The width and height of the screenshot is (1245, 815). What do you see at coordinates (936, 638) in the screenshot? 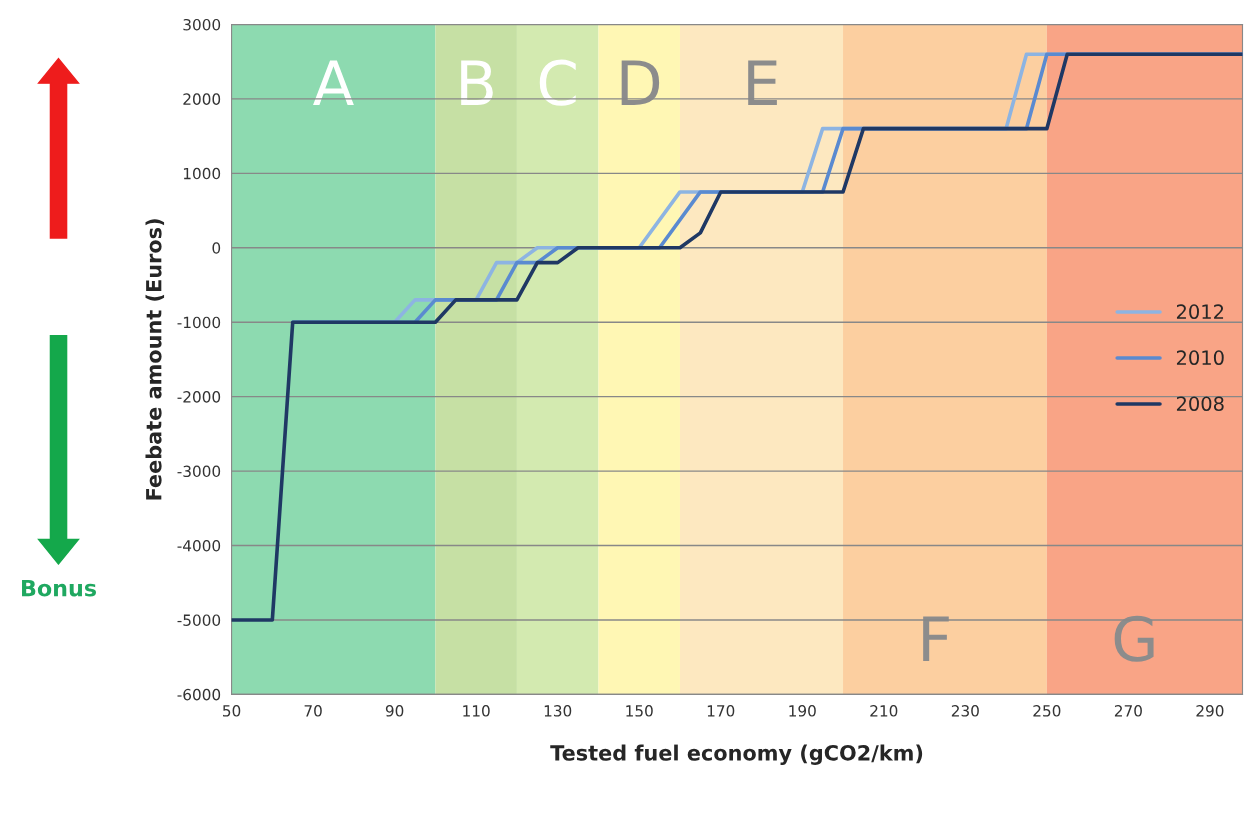
I see `band-label: F` at bounding box center [936, 638].